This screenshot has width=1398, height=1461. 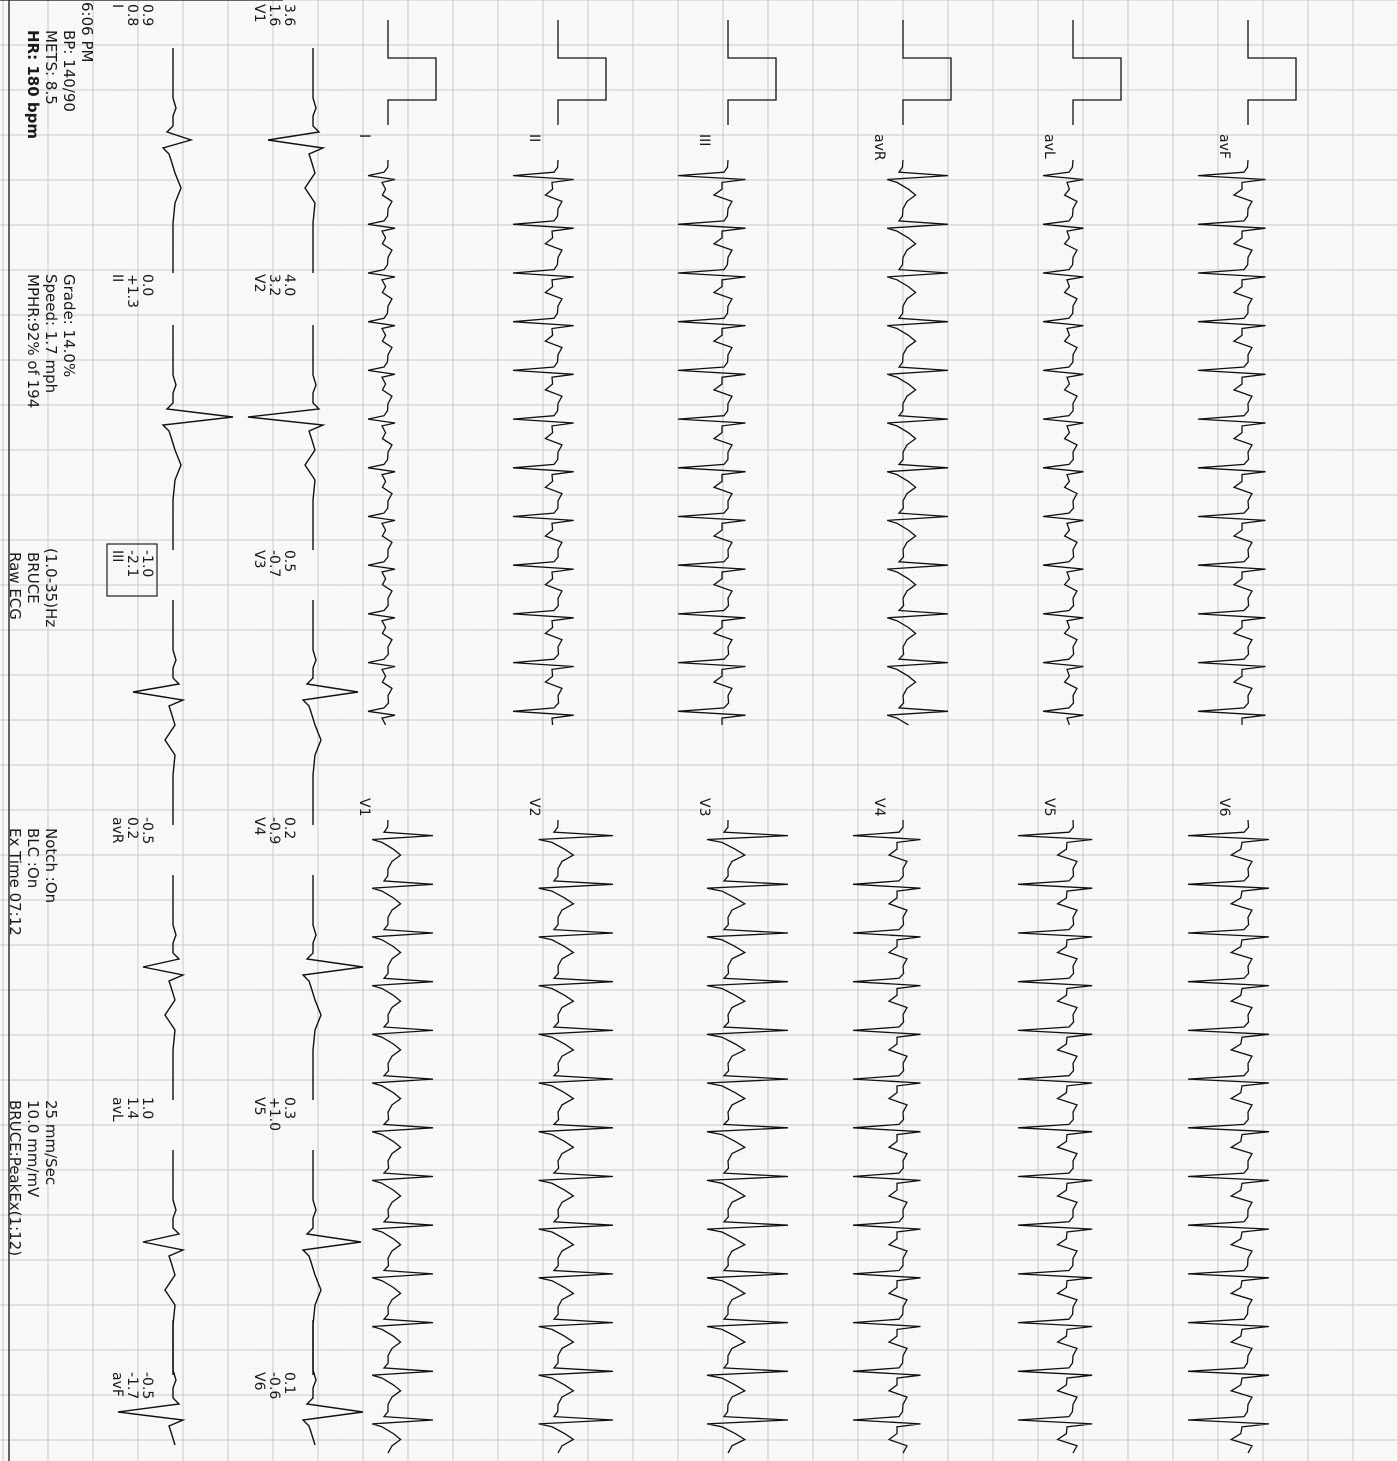 I want to click on st-value: 1.6, so click(x=274, y=15).